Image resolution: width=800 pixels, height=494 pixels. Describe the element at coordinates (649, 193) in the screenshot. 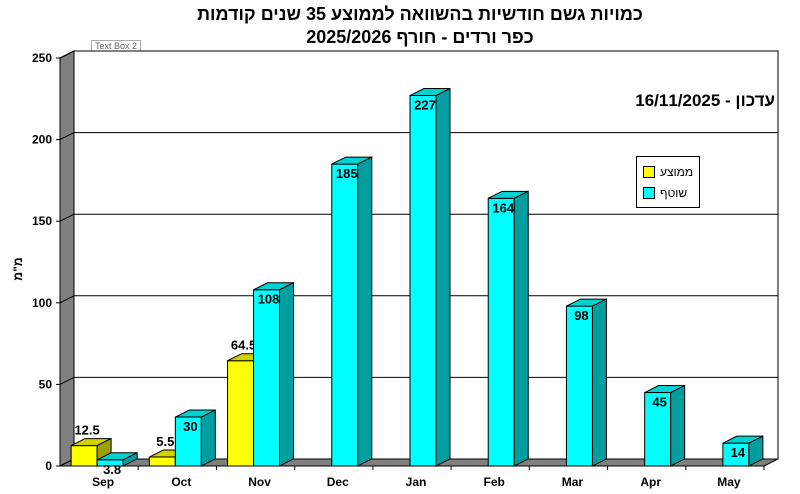

I see `legend-swatch-current` at that location.